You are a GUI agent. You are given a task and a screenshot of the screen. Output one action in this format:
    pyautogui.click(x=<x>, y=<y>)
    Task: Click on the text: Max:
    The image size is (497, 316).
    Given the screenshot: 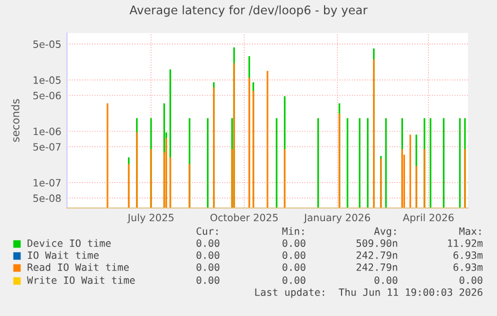 What is the action you would take?
    pyautogui.click(x=470, y=231)
    